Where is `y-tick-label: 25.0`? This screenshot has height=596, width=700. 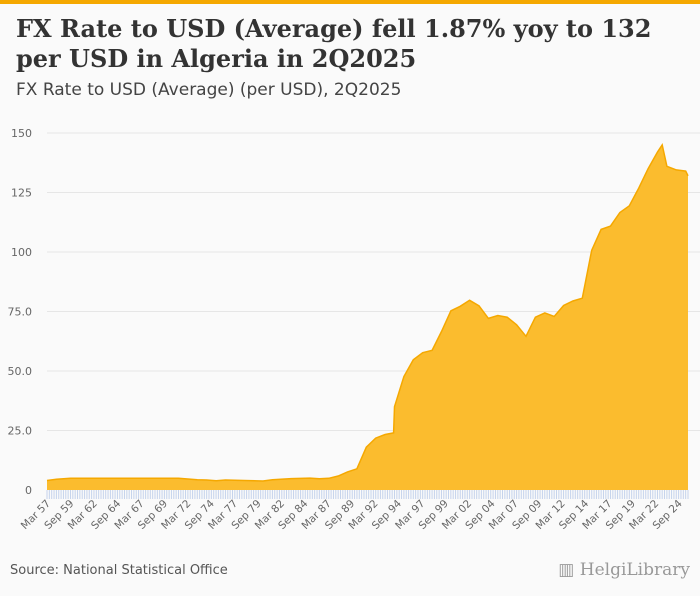
y-tick-label: 25.0 is located at coordinates (20, 431).